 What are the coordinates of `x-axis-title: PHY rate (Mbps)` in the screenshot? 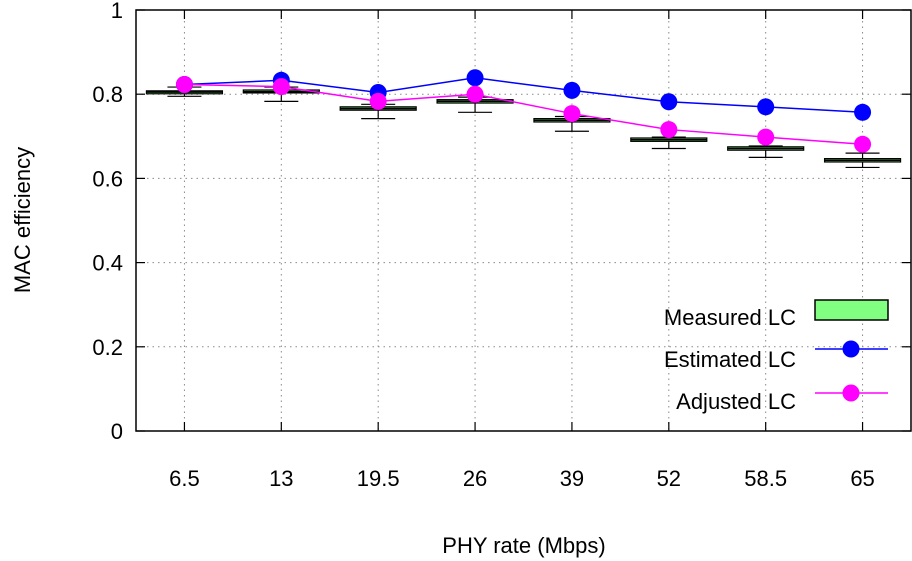 It's located at (523, 545).